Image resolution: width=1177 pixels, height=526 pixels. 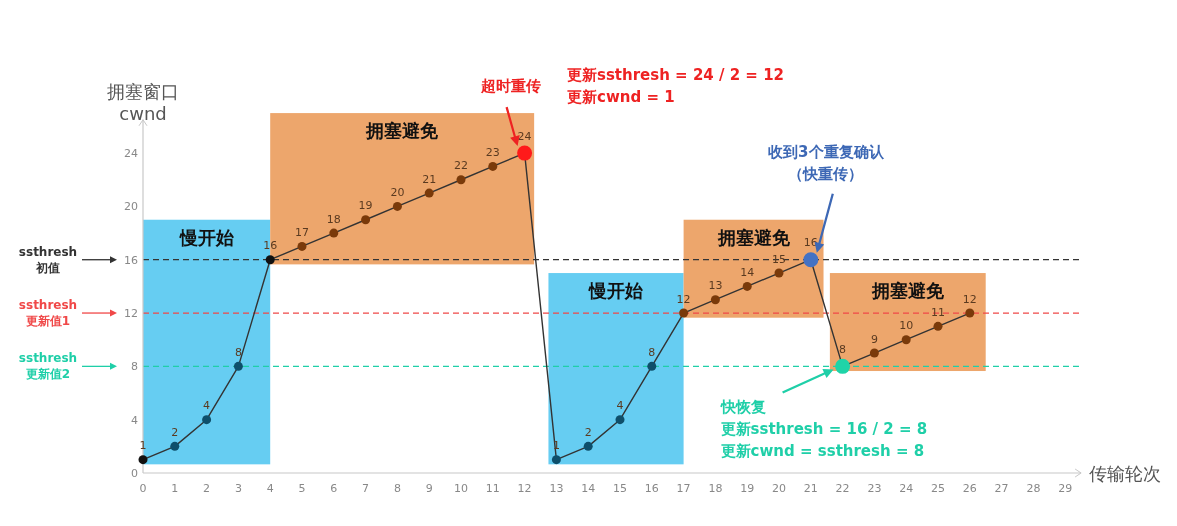 I want to click on x-tick-label: 11, so click(x=492, y=488).